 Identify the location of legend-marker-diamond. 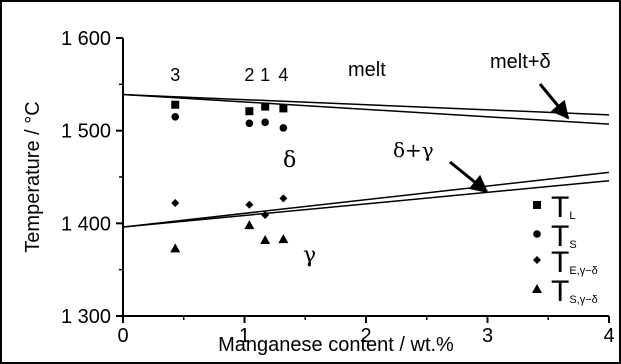
(537, 260).